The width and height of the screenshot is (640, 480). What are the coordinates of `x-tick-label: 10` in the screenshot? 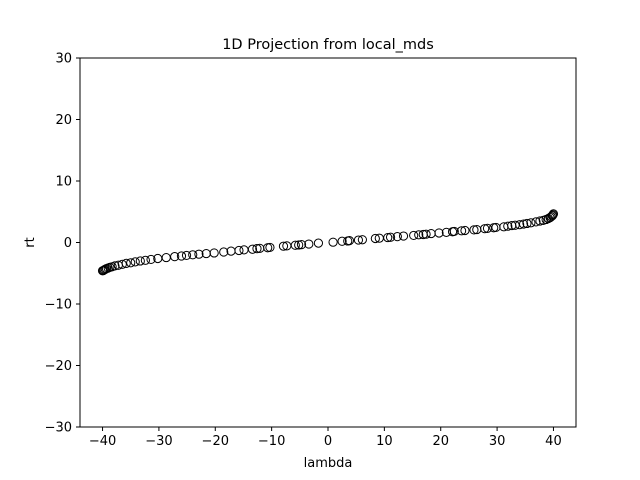 It's located at (384, 441).